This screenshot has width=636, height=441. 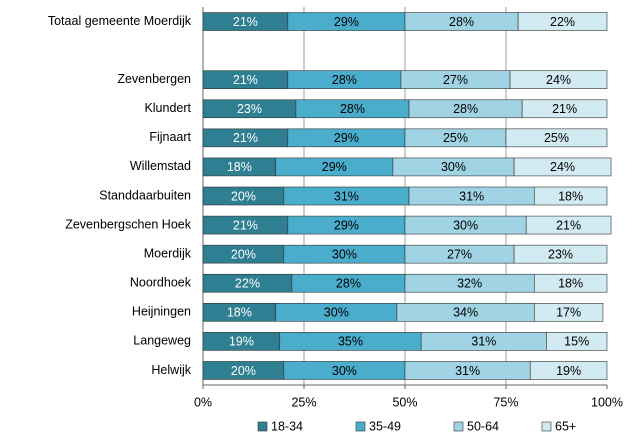 What do you see at coordinates (154, 79) in the screenshot?
I see `category-label: Zevenbergen` at bounding box center [154, 79].